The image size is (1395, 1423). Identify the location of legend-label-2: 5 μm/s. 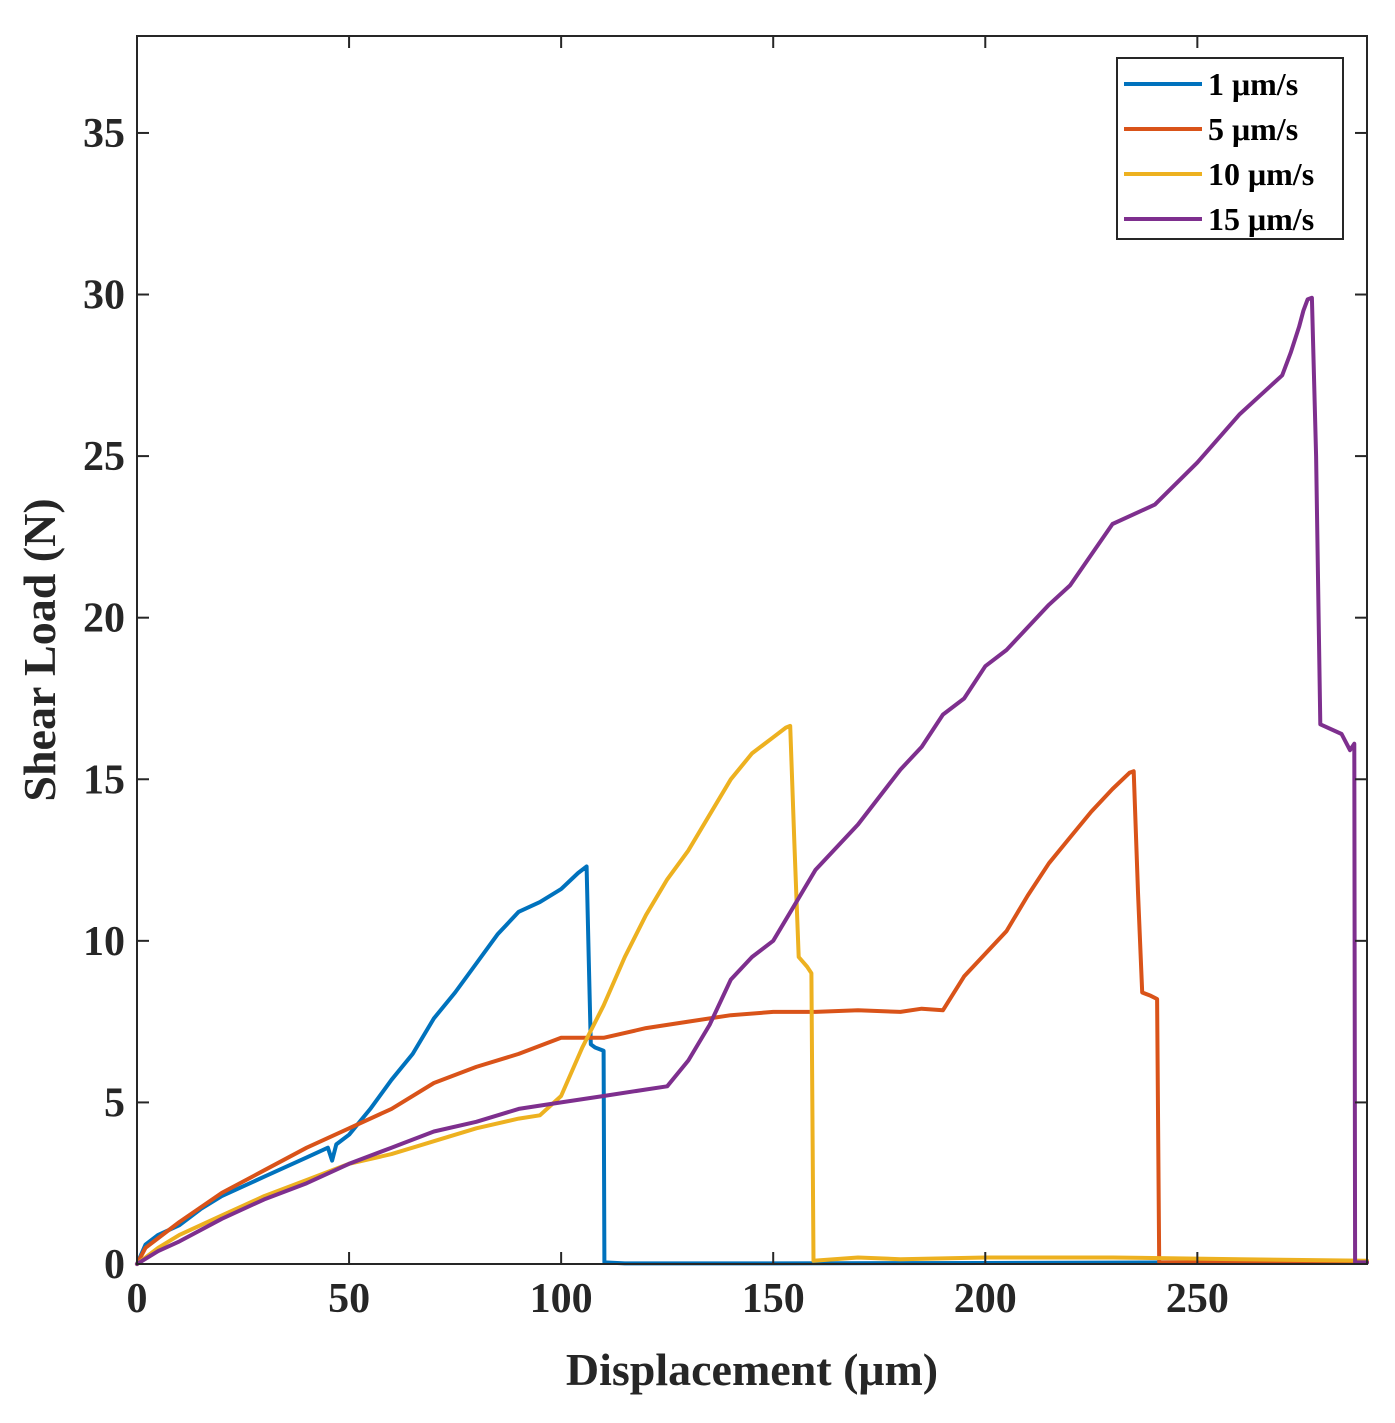
(1253, 129).